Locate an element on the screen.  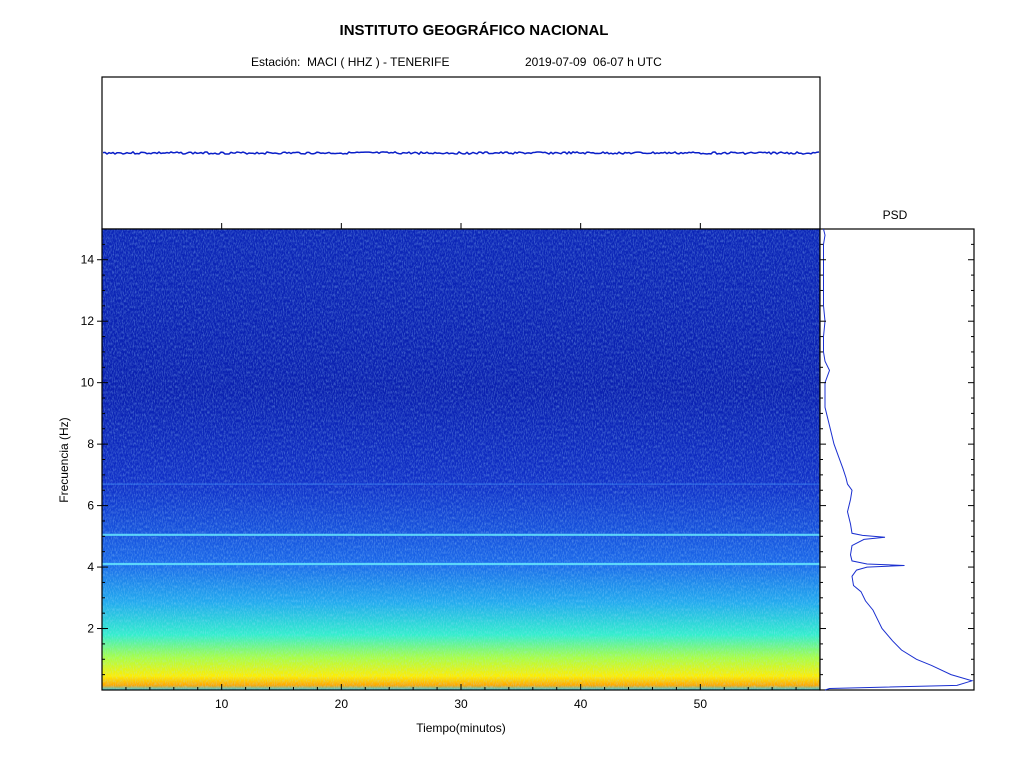
datetime-label: 2019-07-09 06-07 h UTC is located at coordinates (593, 62).